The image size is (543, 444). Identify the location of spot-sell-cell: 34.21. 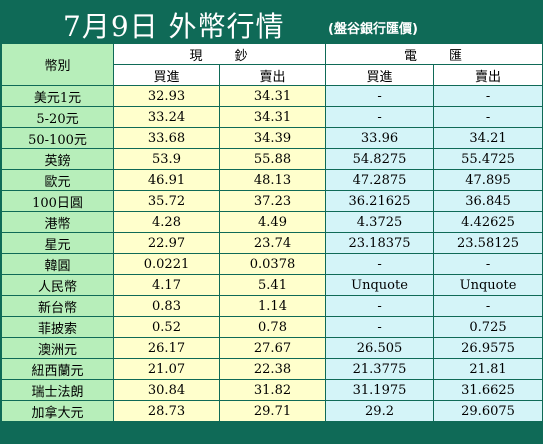
(488, 138).